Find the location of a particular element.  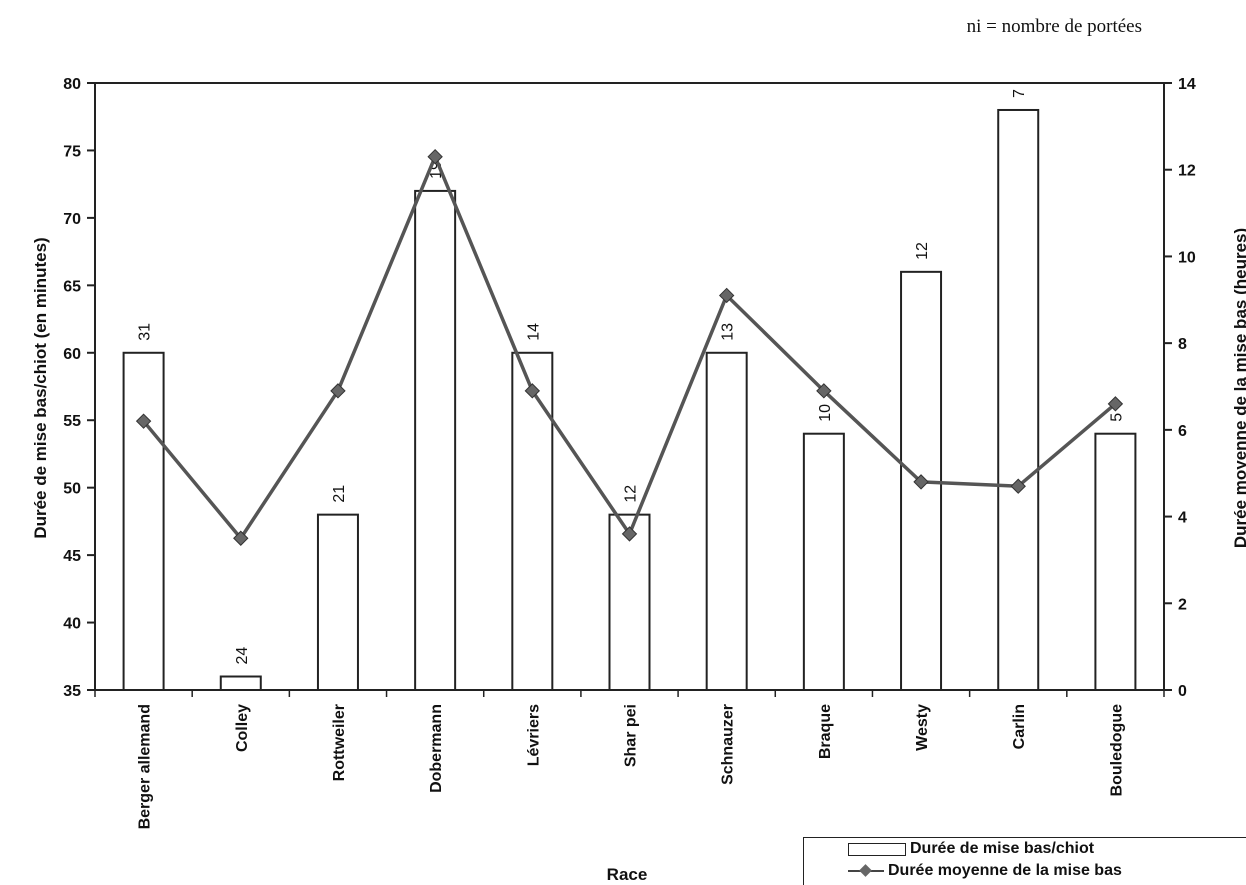

bar-data-label: 24 is located at coordinates (242, 656).